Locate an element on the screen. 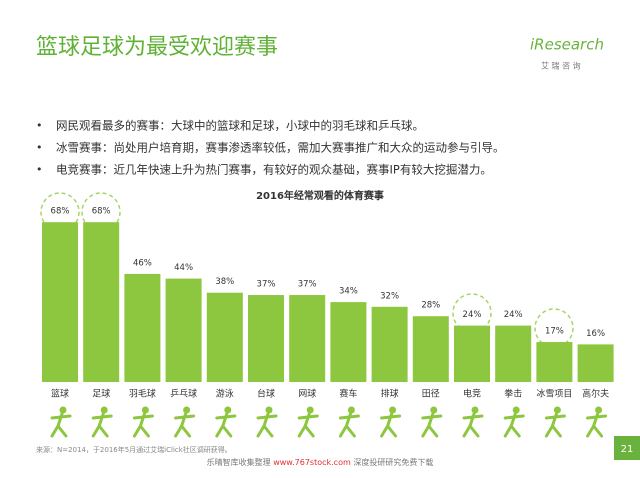 The height and width of the screenshot is (478, 640). value-label: 17% is located at coordinates (554, 332).